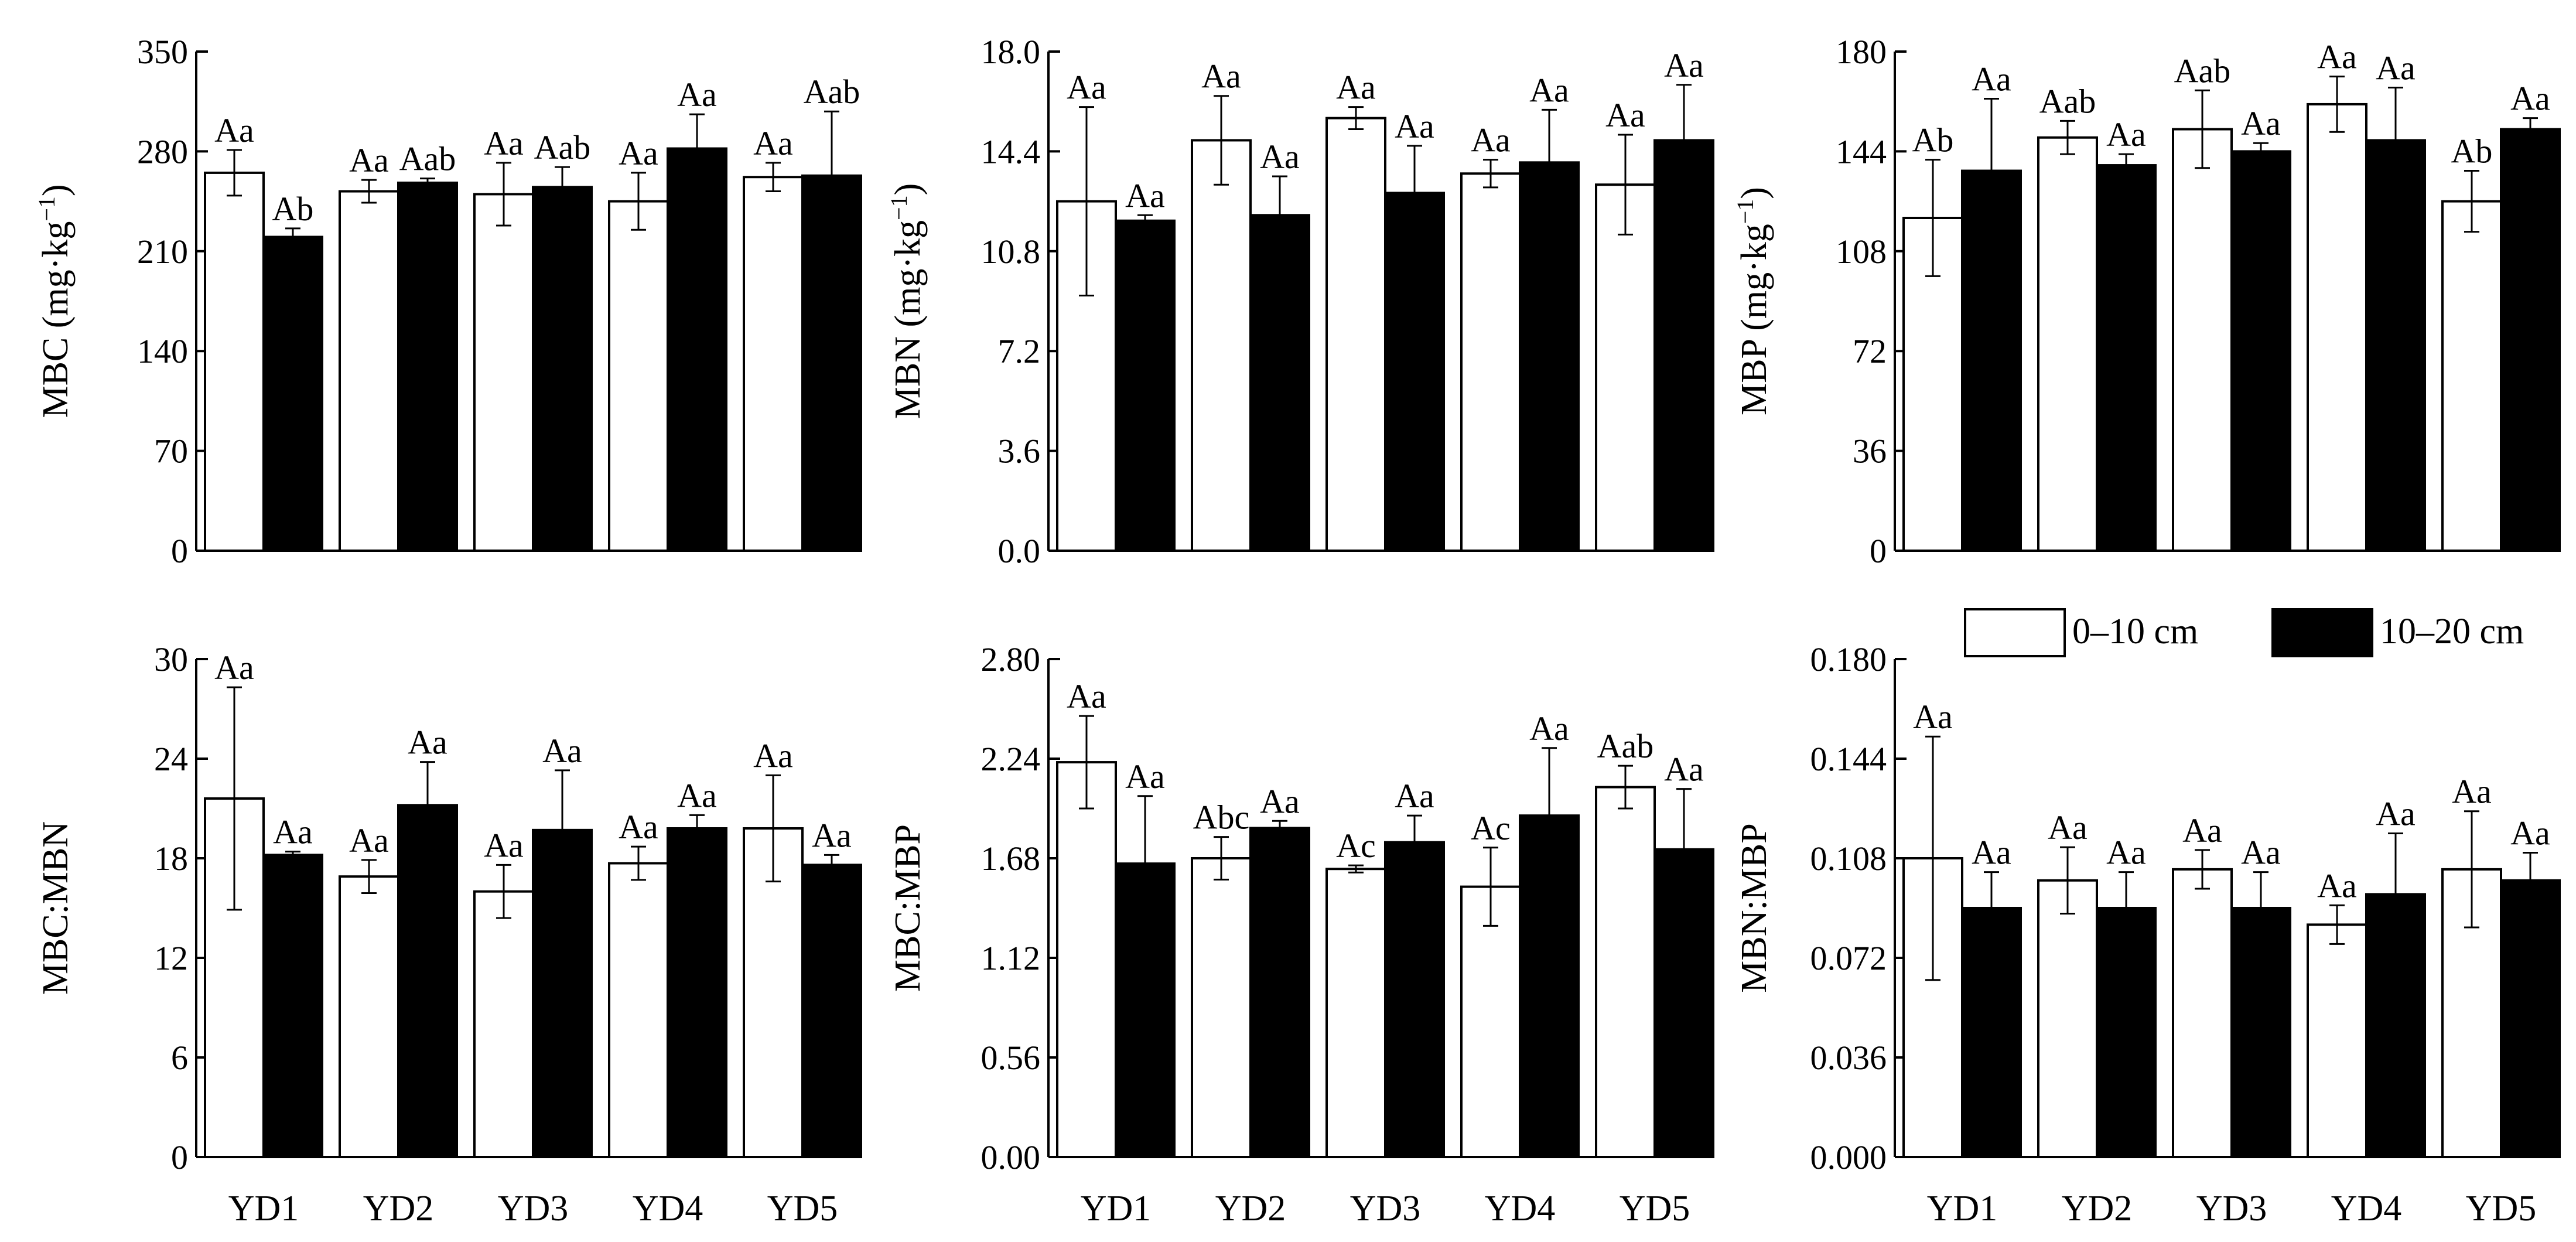 The image size is (2576, 1242). Describe the element at coordinates (1745, 211) in the screenshot. I see `y-axis-title-sup: −1` at that location.